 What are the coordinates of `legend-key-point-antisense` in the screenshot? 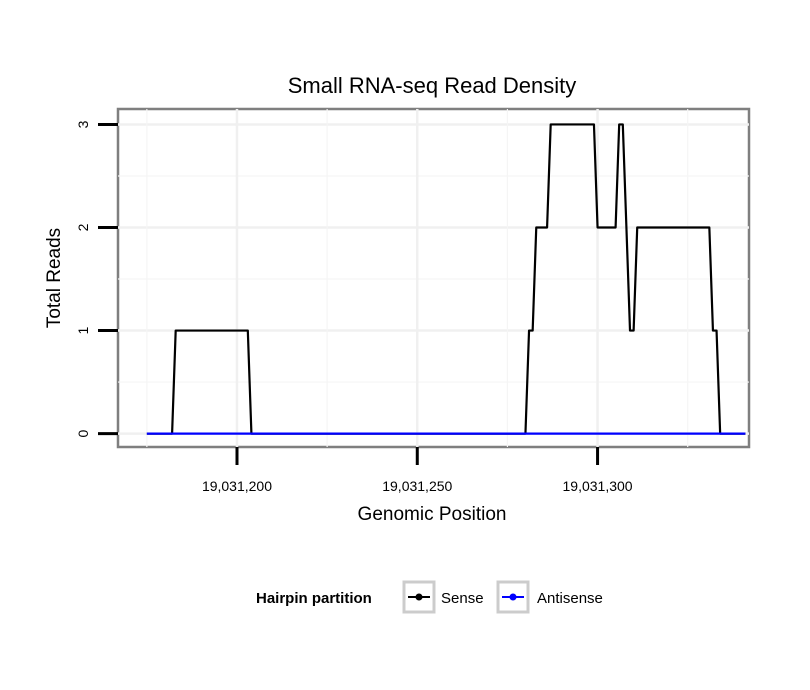 It's located at (513, 597).